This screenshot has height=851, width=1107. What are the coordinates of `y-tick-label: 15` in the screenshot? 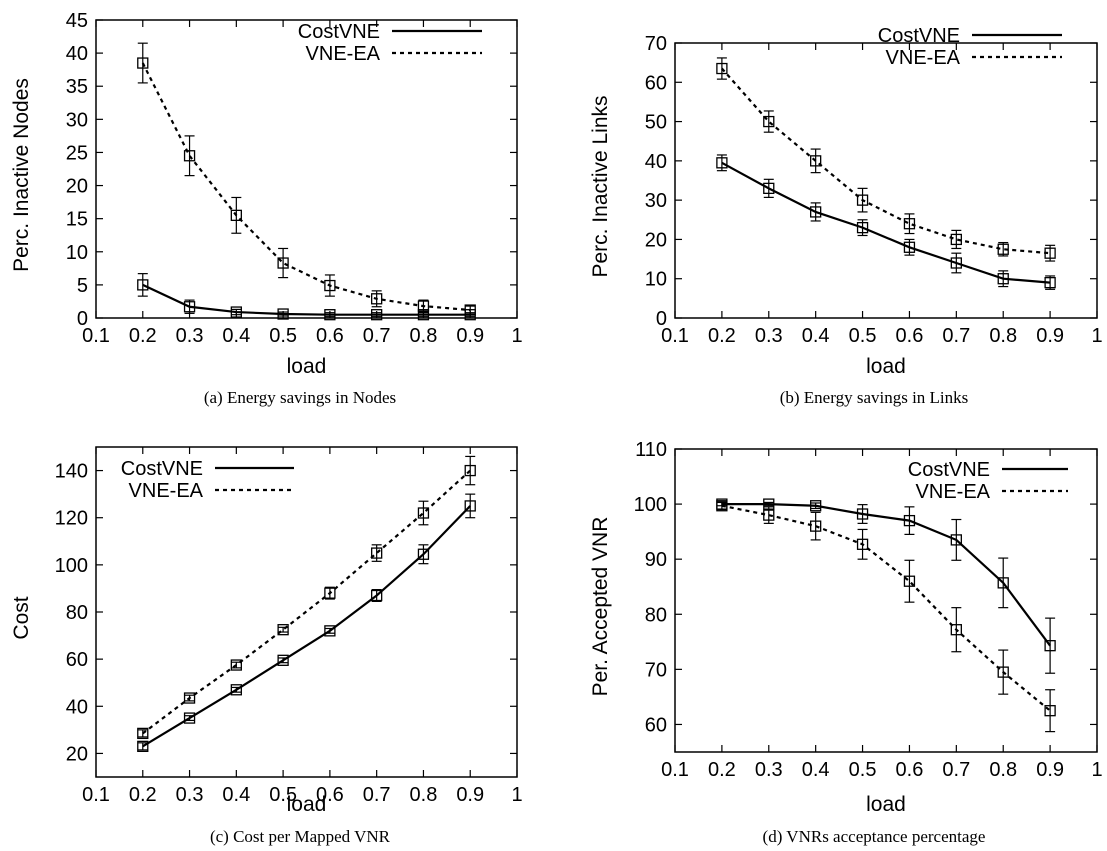 It's located at (77, 220).